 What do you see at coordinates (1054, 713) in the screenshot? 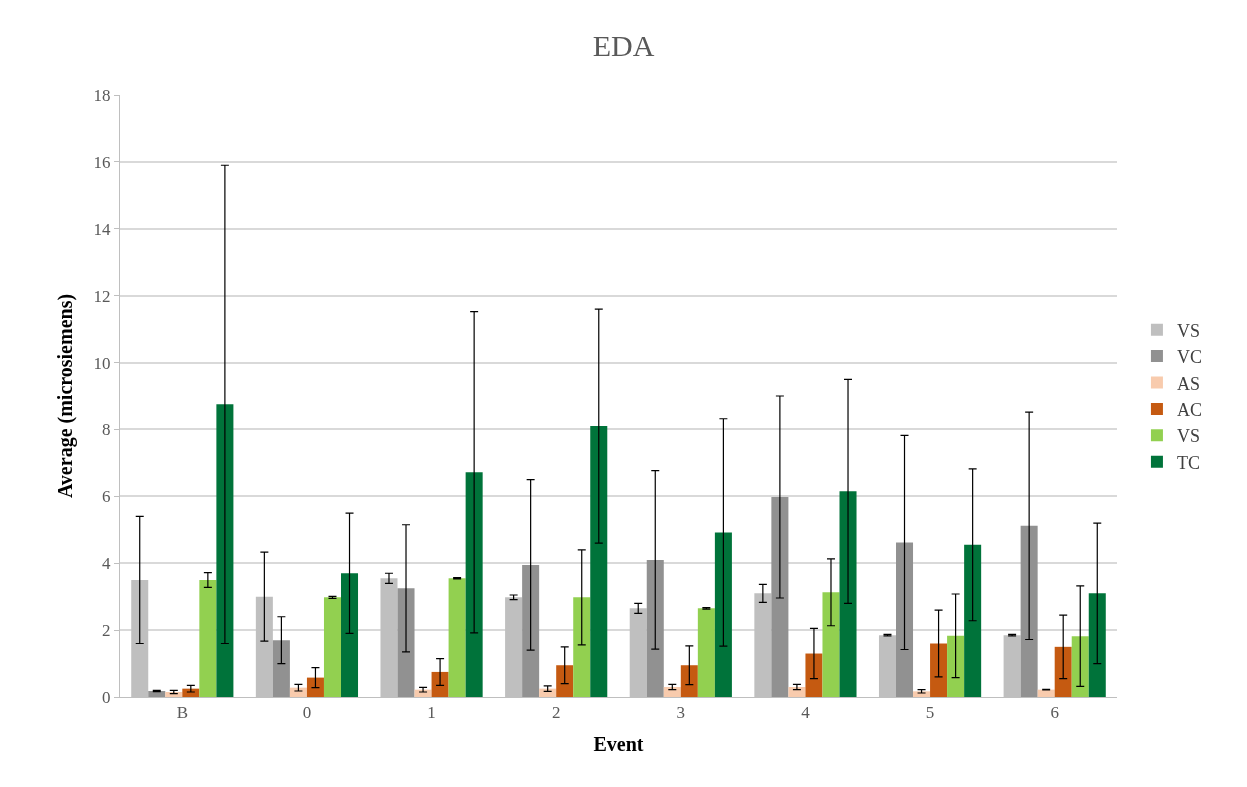
I see `x-tick-label: 6` at bounding box center [1054, 713].